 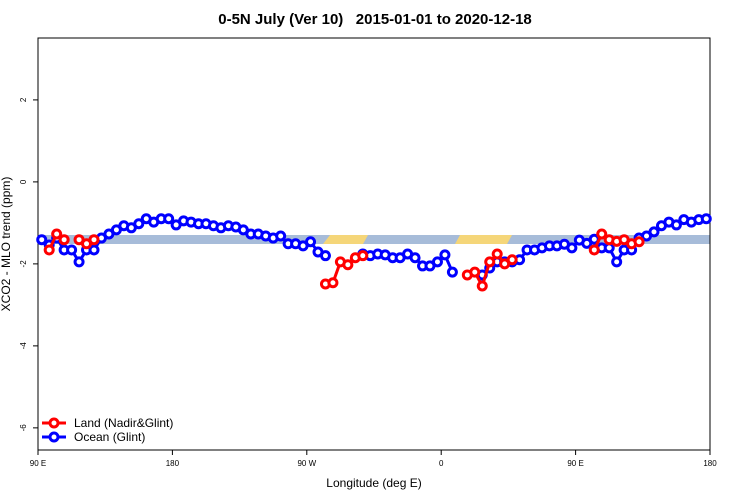 I want to click on legend-label: Land (Nadir&Glint), so click(x=123, y=423).